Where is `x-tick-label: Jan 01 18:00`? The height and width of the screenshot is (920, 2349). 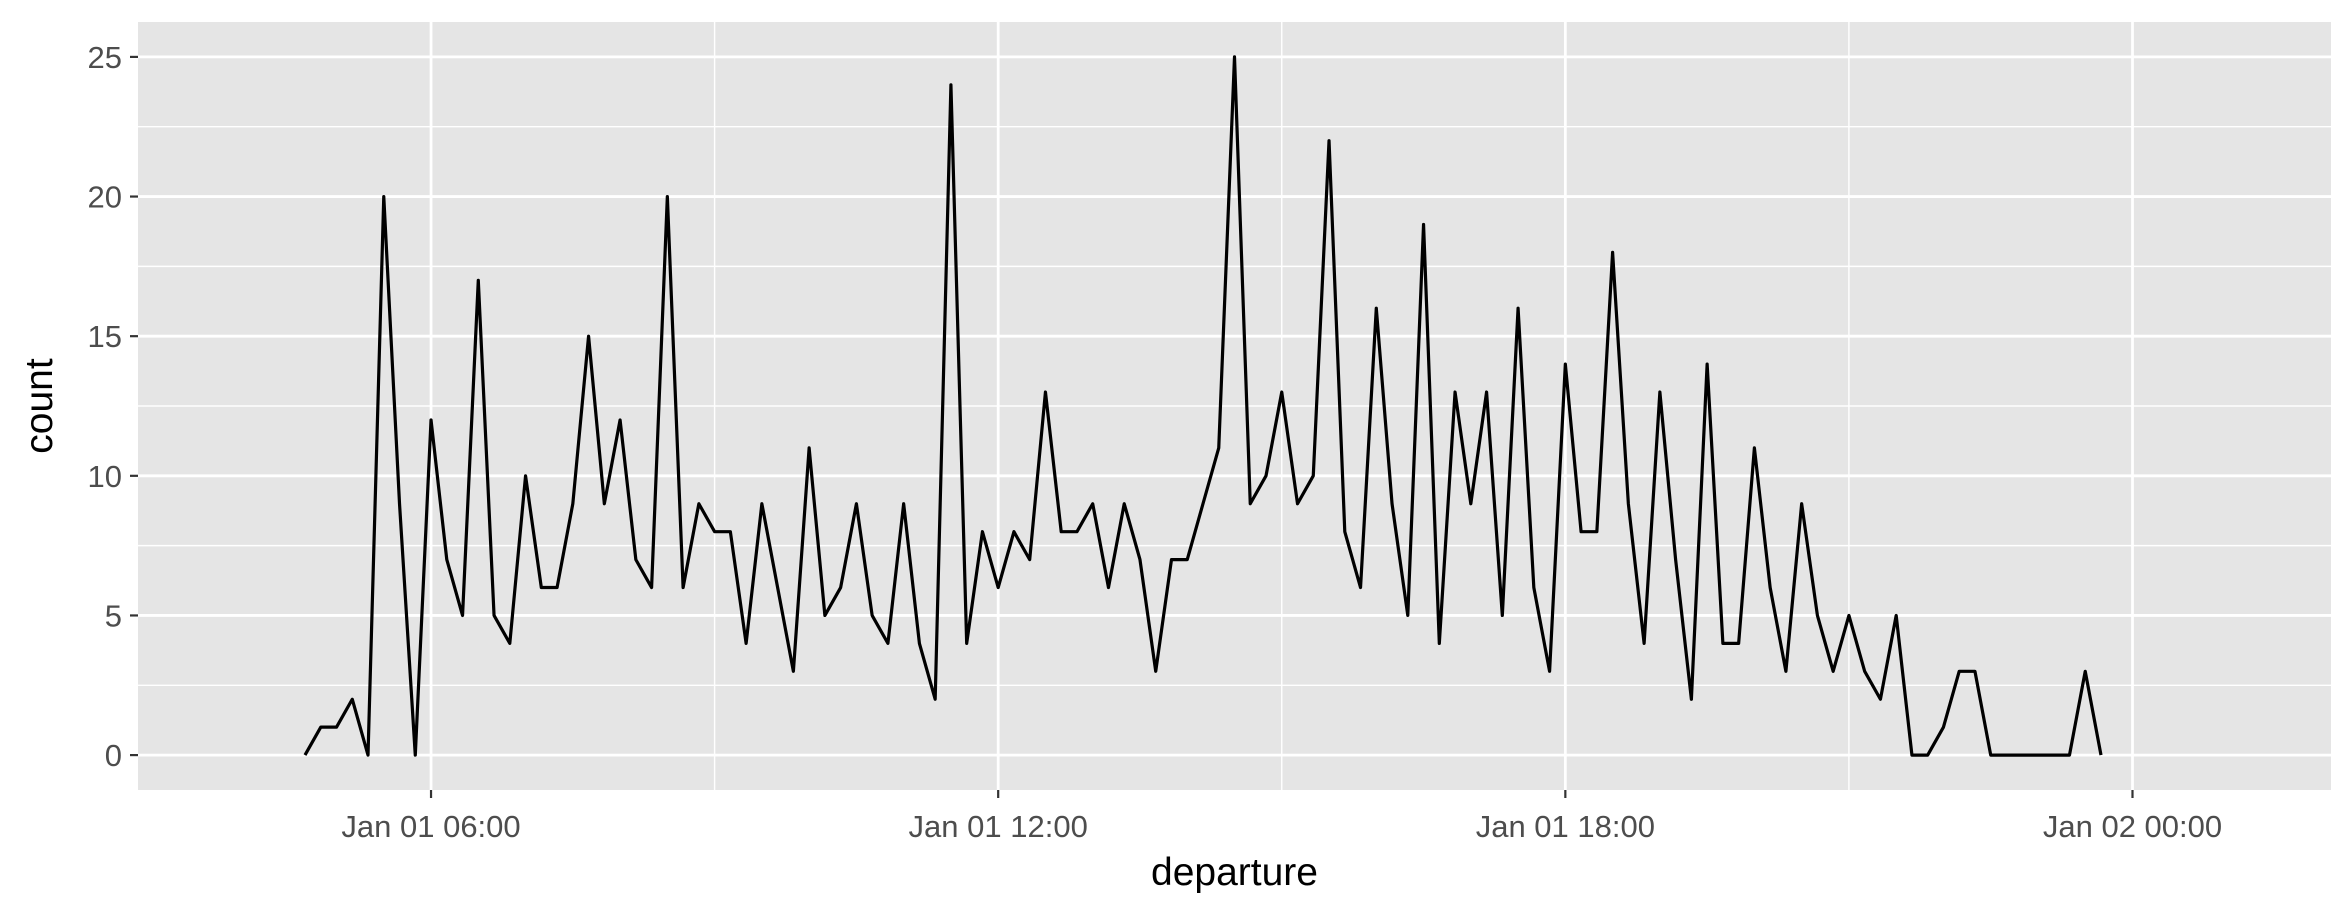
x-tick-label: Jan 01 18:00 is located at coordinates (1565, 826).